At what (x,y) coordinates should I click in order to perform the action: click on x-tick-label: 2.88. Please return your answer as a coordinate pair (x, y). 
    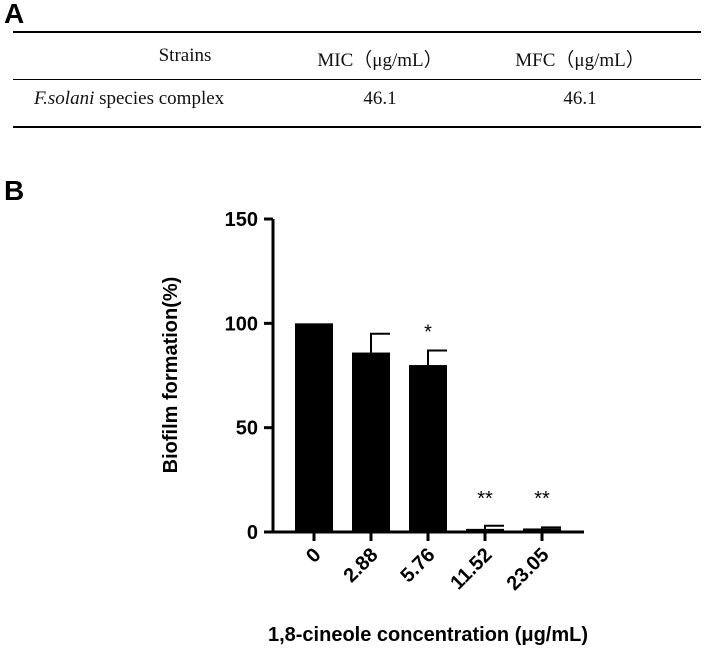
    Looking at the image, I should click on (360, 565).